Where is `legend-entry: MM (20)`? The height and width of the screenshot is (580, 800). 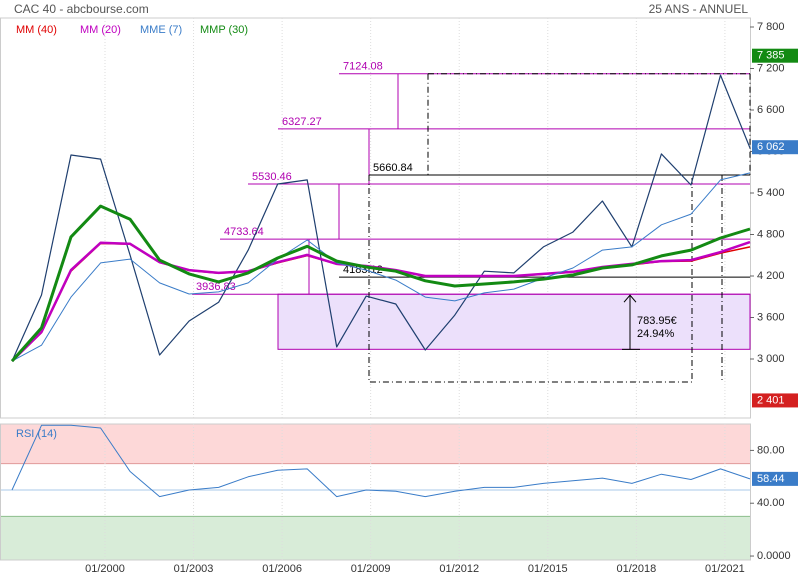 legend-entry: MM (20) is located at coordinates (100, 30).